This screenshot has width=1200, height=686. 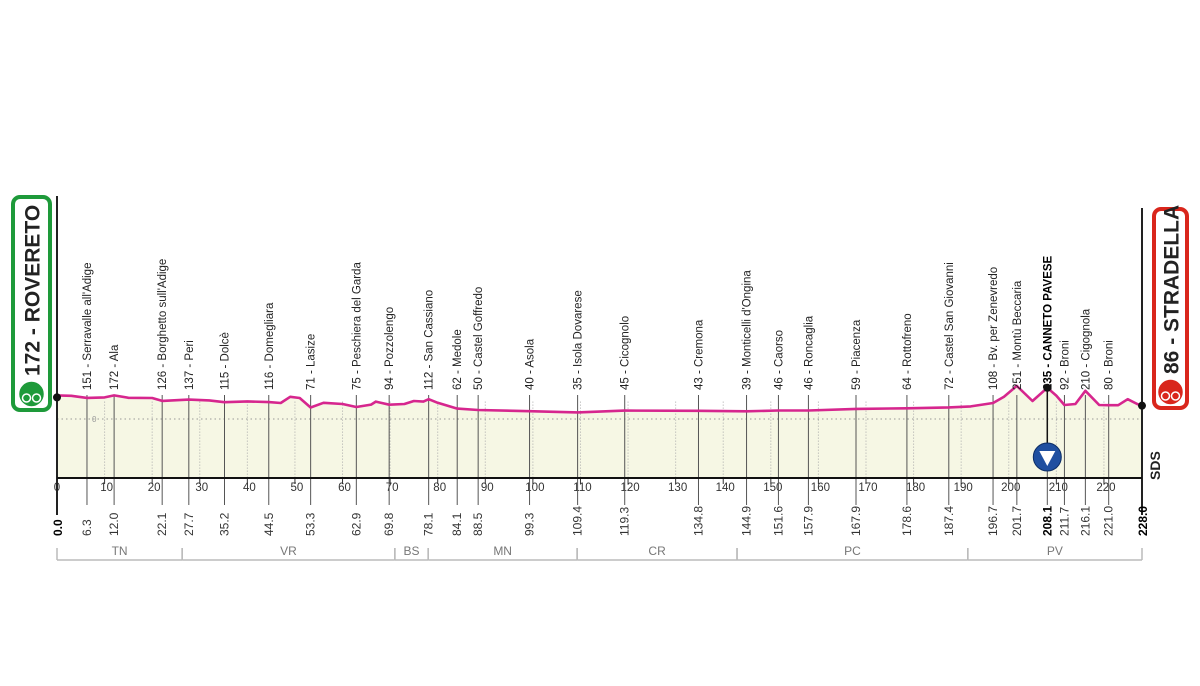 I want to click on distance-label: 201.7, so click(x=1017, y=521).